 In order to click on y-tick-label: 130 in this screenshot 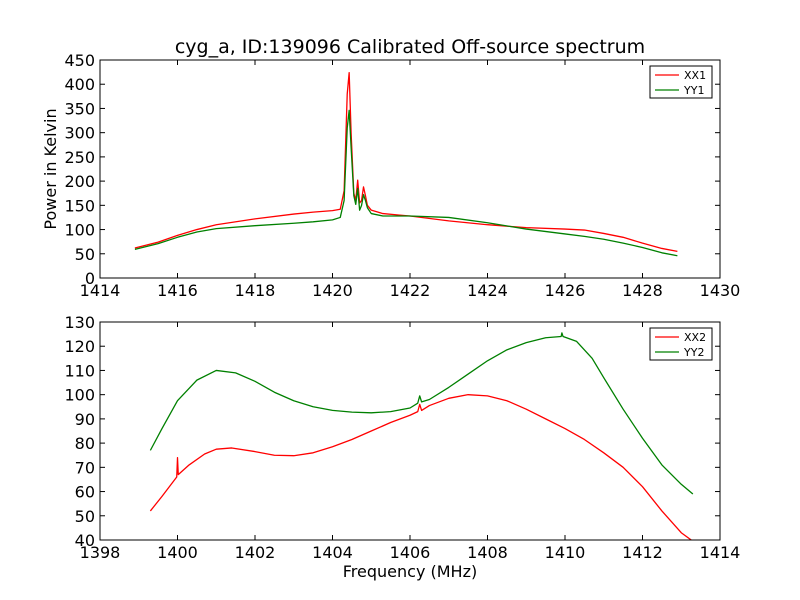, I will do `click(79, 322)`.